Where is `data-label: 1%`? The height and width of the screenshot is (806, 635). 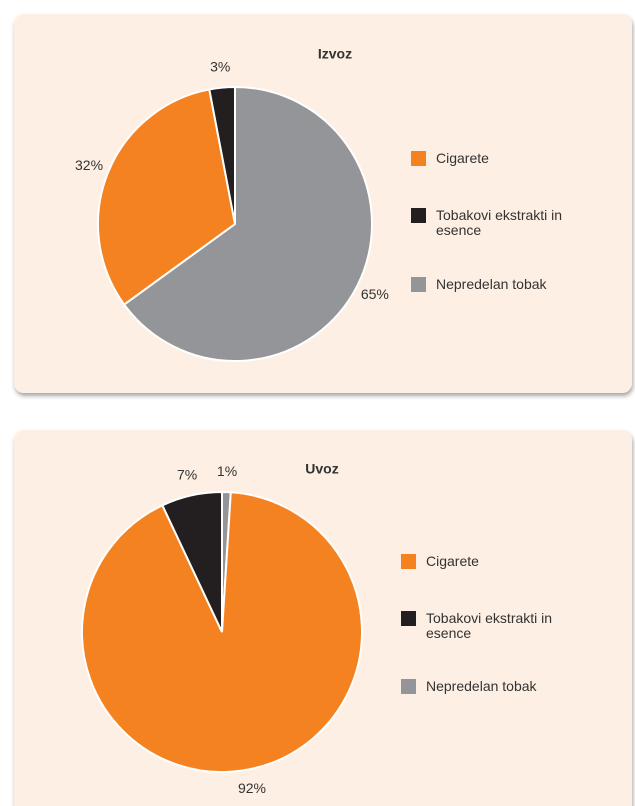
data-label: 1% is located at coordinates (227, 471).